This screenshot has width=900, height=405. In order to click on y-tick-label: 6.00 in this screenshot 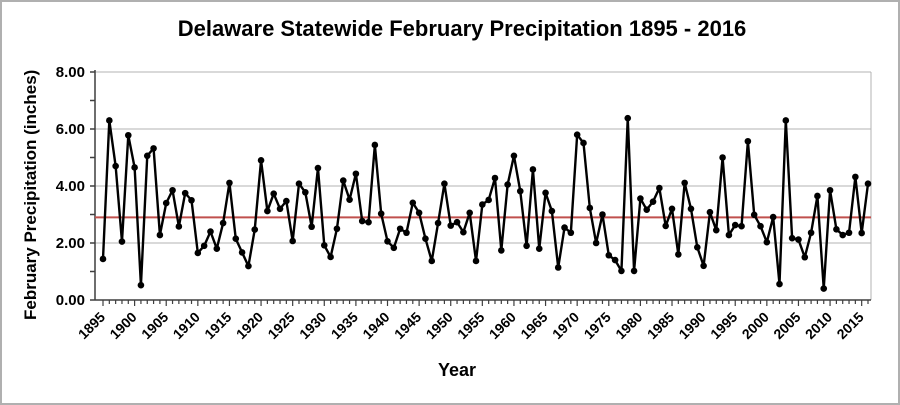, I will do `click(70, 129)`.